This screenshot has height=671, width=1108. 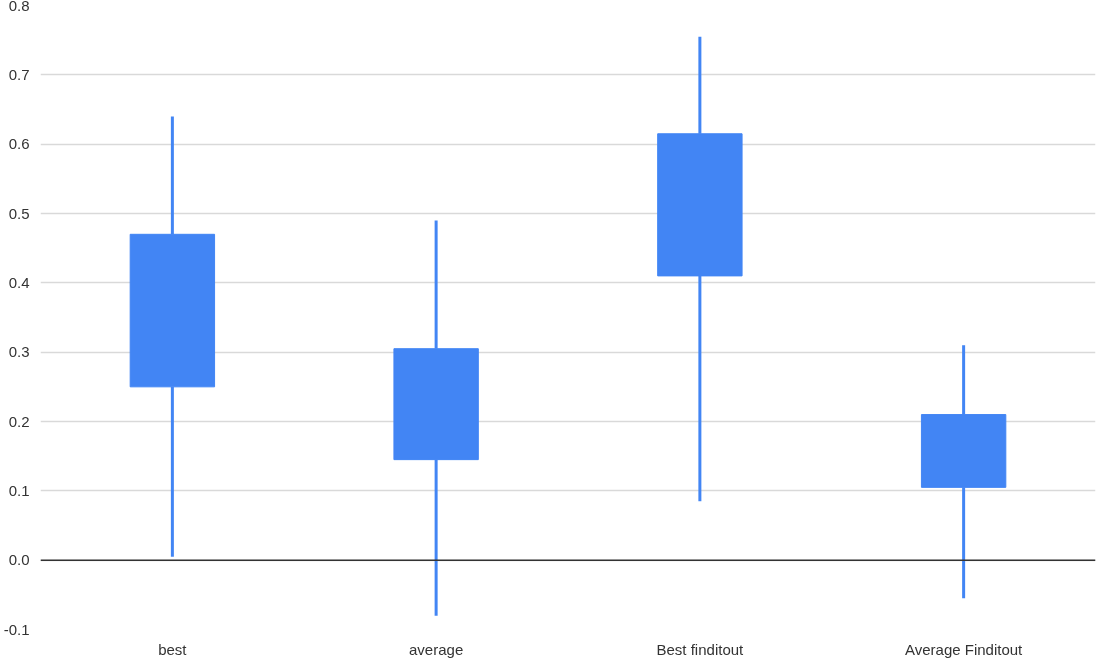 What do you see at coordinates (19, 490) in the screenshot?
I see `y-tick-label: 0.1` at bounding box center [19, 490].